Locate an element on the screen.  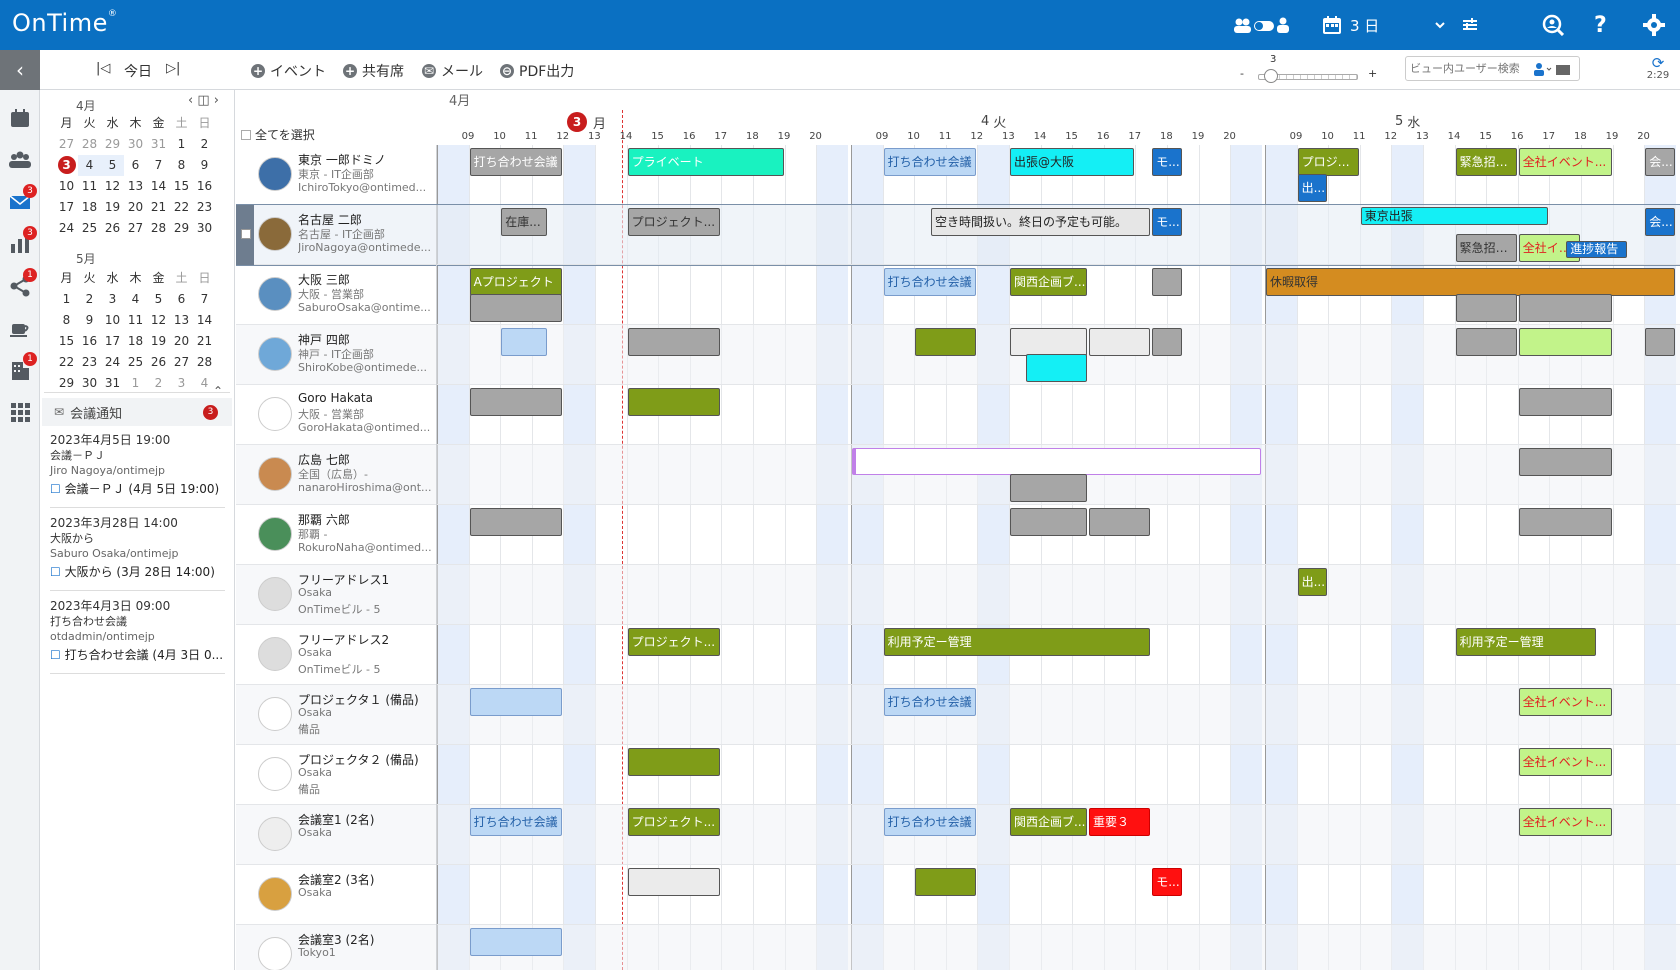
filter-sliders-icon is located at coordinates (1470, 25).